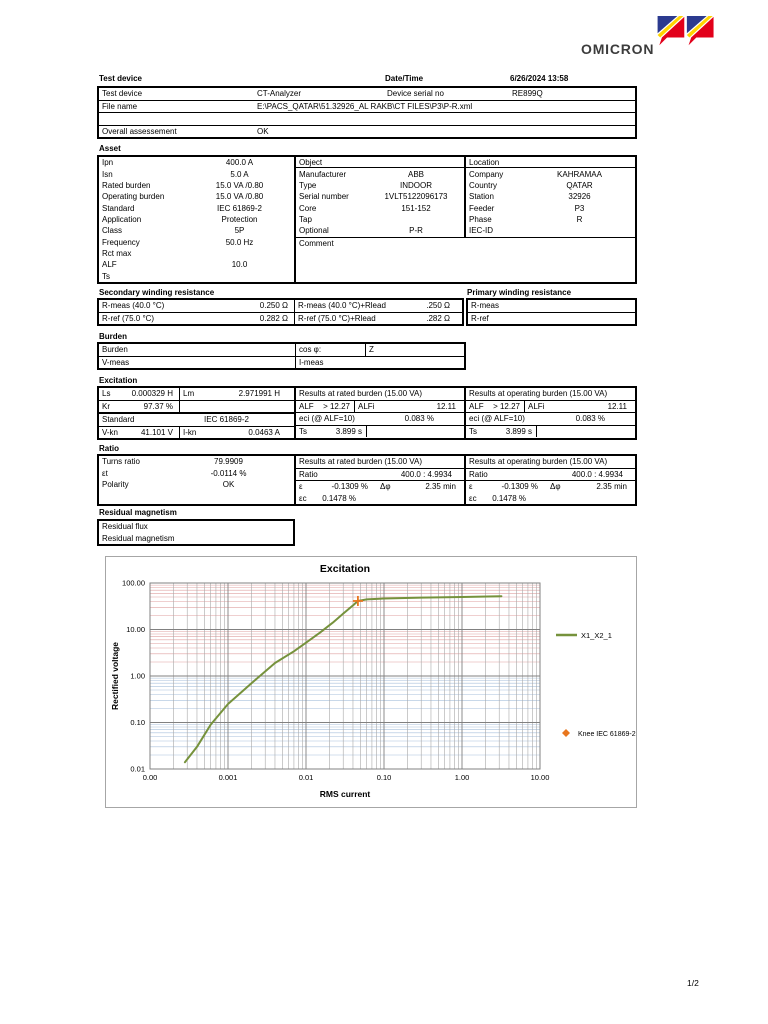 This screenshot has width=768, height=1024. Describe the element at coordinates (107, 174) in the screenshot. I see `cell-label: Isn` at that location.